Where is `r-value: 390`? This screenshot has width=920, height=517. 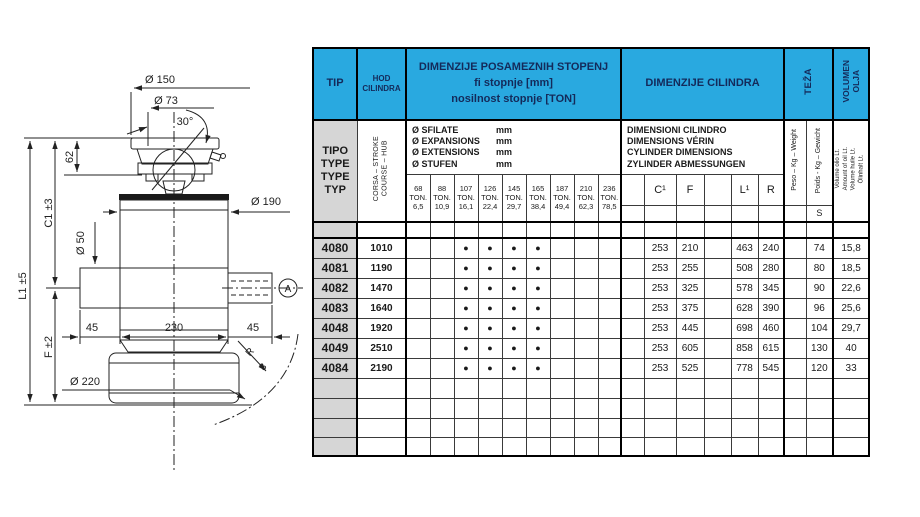
r-value: 390 is located at coordinates (771, 308).